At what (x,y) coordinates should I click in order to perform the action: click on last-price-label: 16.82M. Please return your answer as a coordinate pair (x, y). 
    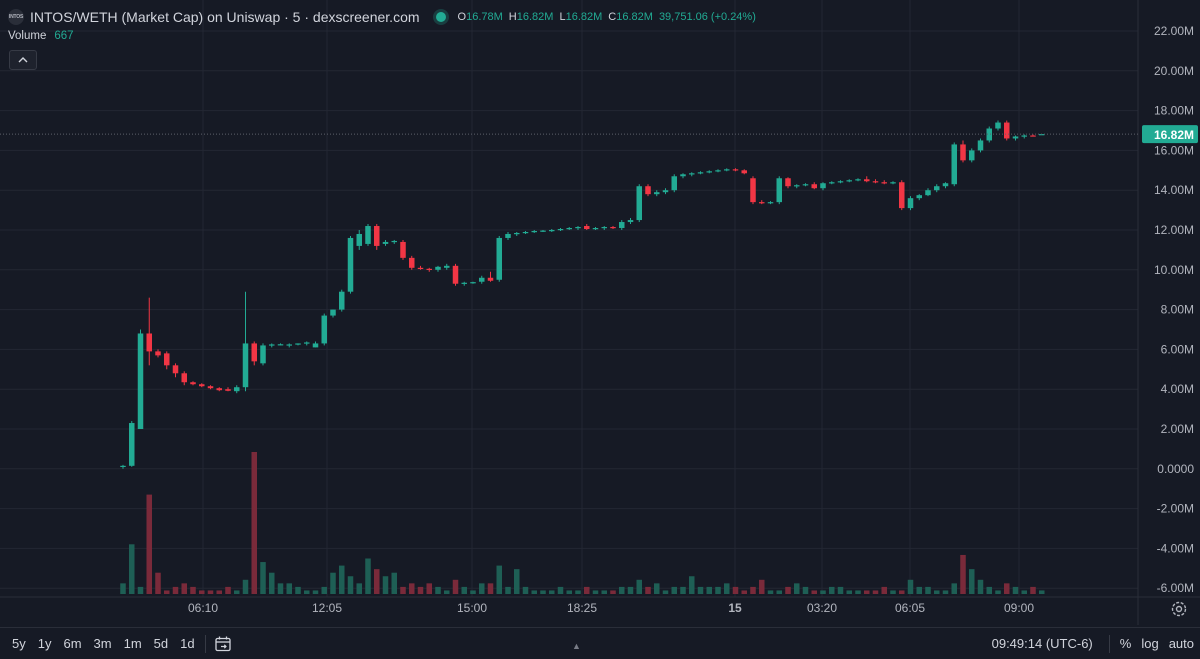
    Looking at the image, I should click on (1174, 135).